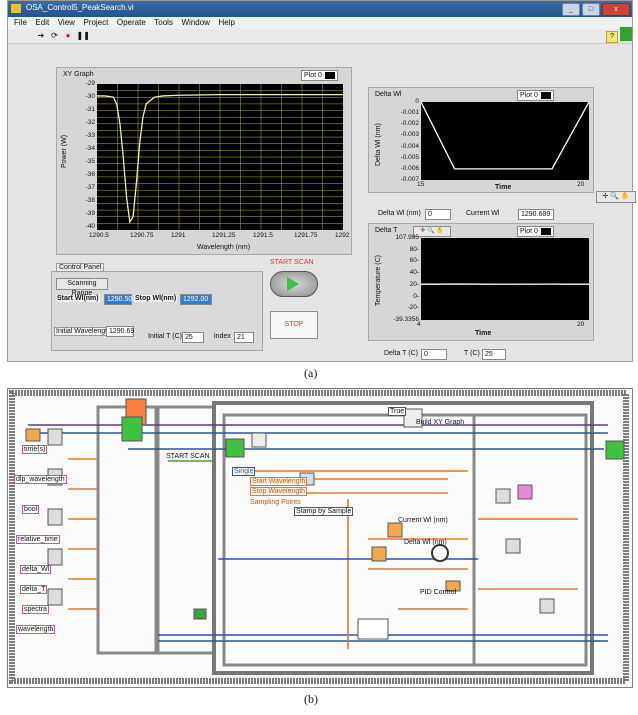 This screenshot has width=638, height=715. Describe the element at coordinates (90, 201) in the screenshot. I see `xy-y-tick-label: -38` at that location.